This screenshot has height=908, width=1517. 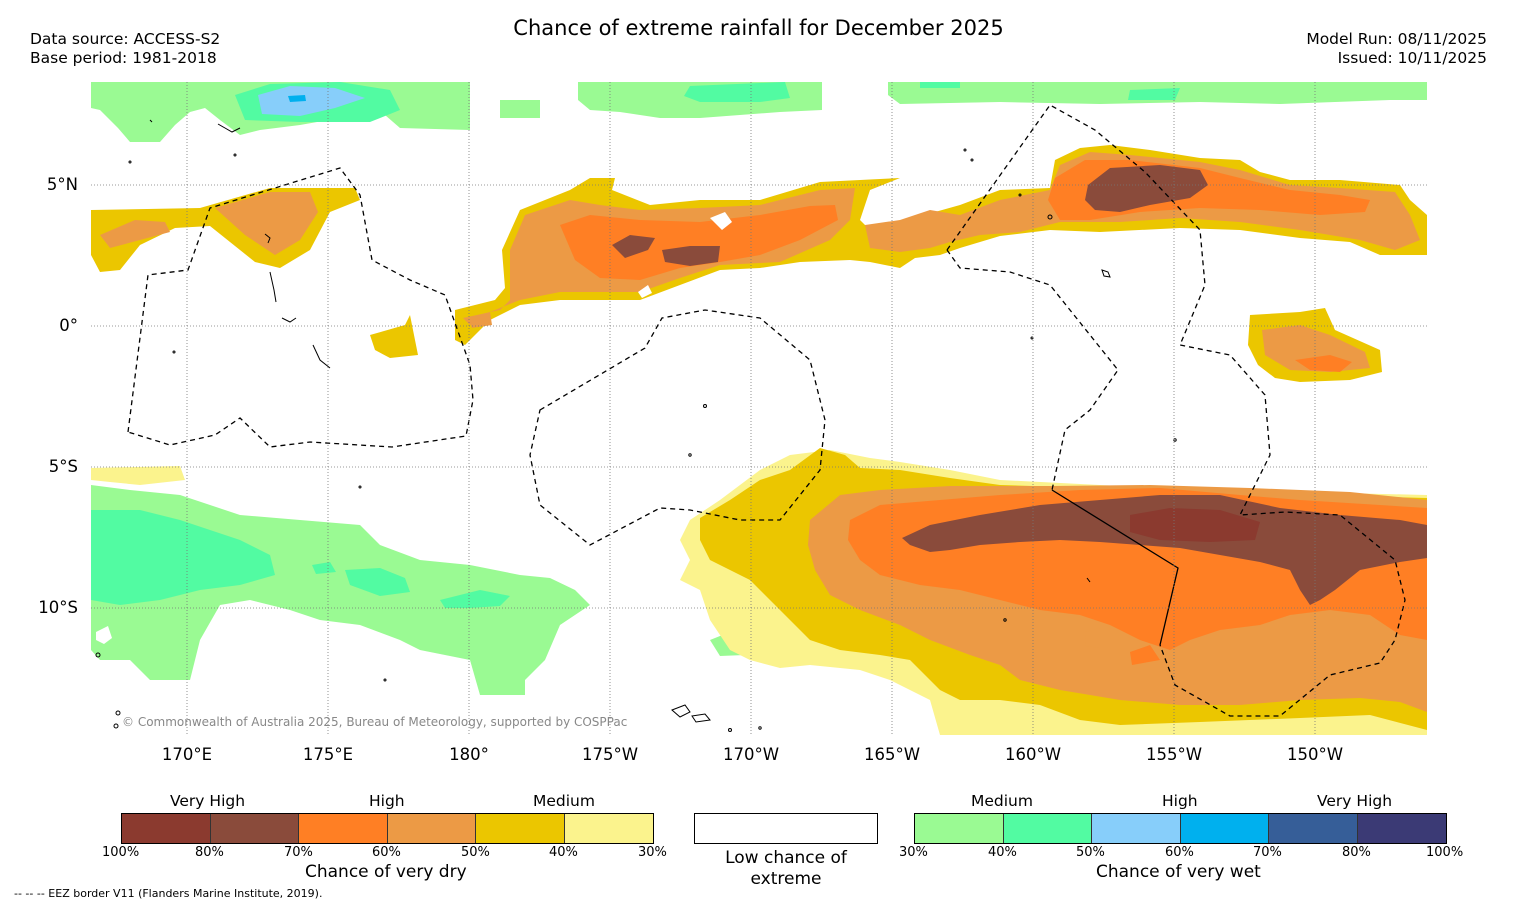 I want to click on legend-wet-pct: 60%, so click(x=1179, y=852).